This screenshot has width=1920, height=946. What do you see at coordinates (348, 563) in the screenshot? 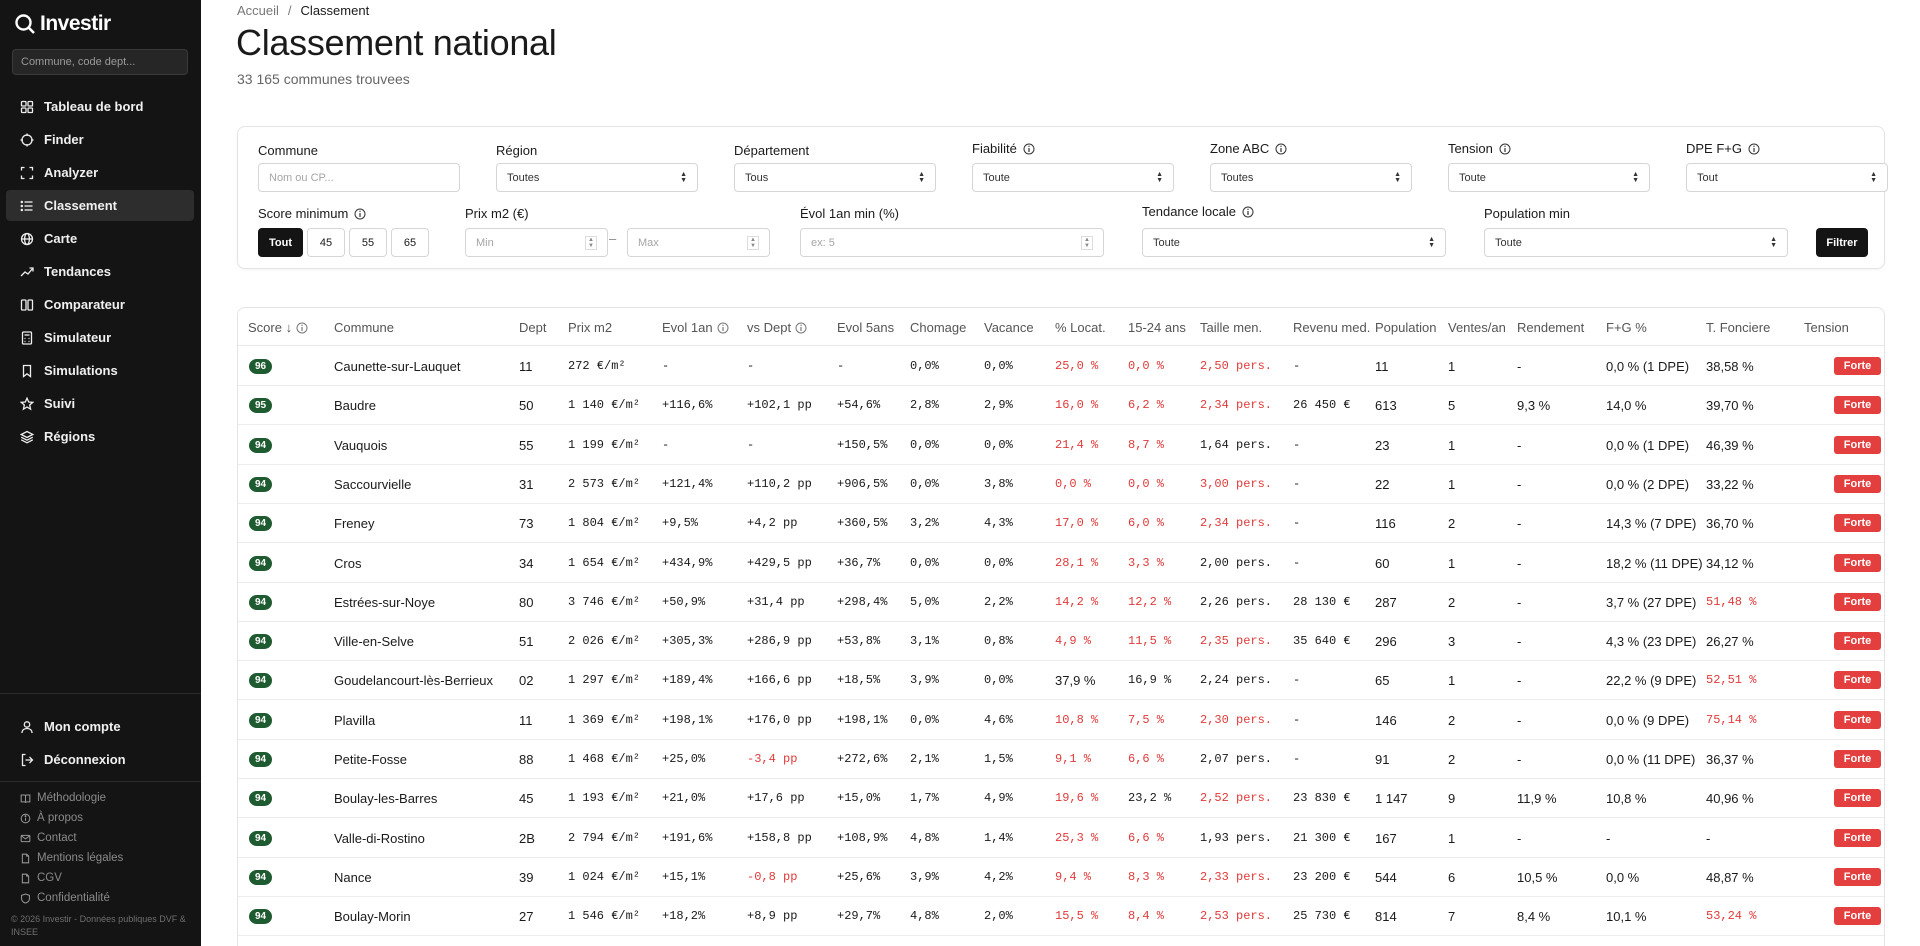
I see `commune-name: Cros` at bounding box center [348, 563].